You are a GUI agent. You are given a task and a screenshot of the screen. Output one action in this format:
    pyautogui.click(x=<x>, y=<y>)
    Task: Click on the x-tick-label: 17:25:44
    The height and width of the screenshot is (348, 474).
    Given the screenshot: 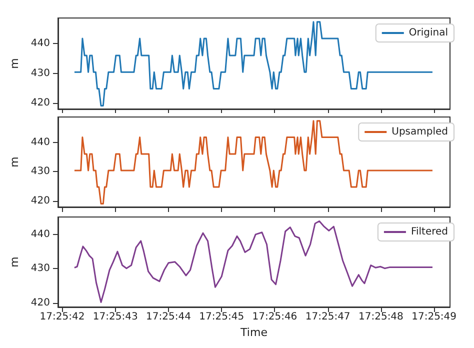 What is the action you would take?
    pyautogui.click(x=168, y=317)
    